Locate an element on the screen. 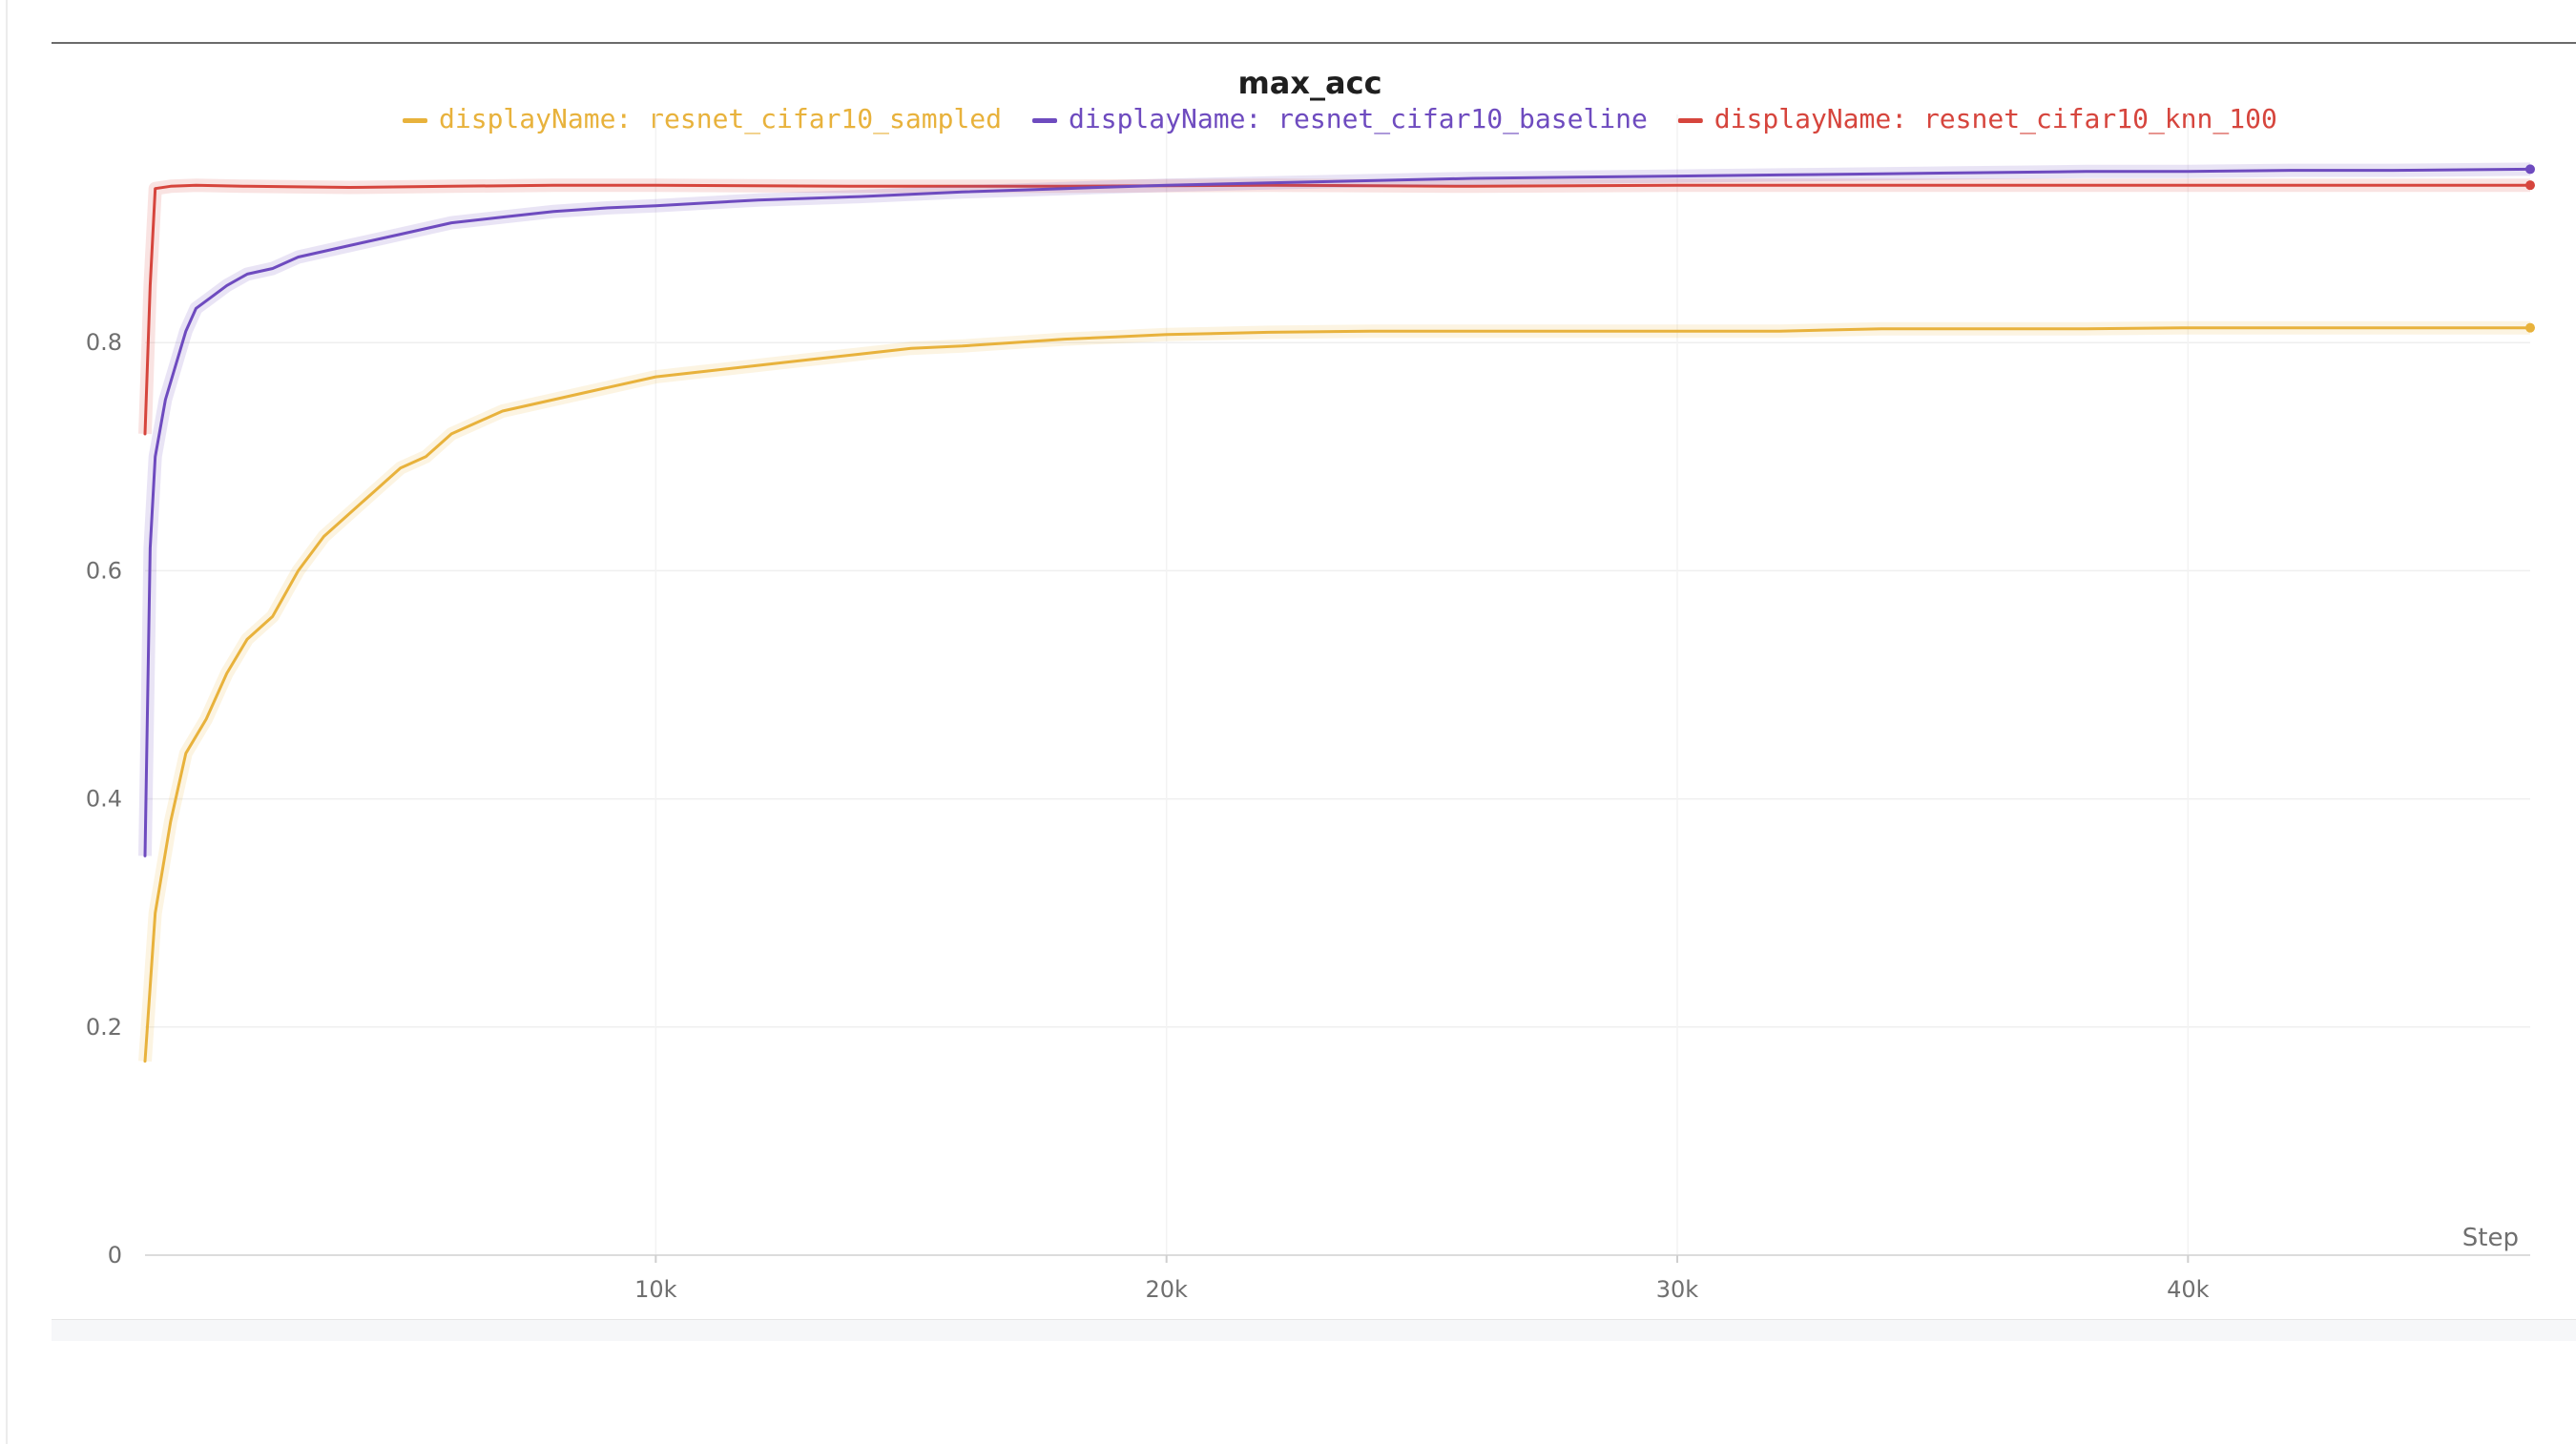 This screenshot has width=2576, height=1444. x-tick-label: 40k is located at coordinates (2188, 1290).